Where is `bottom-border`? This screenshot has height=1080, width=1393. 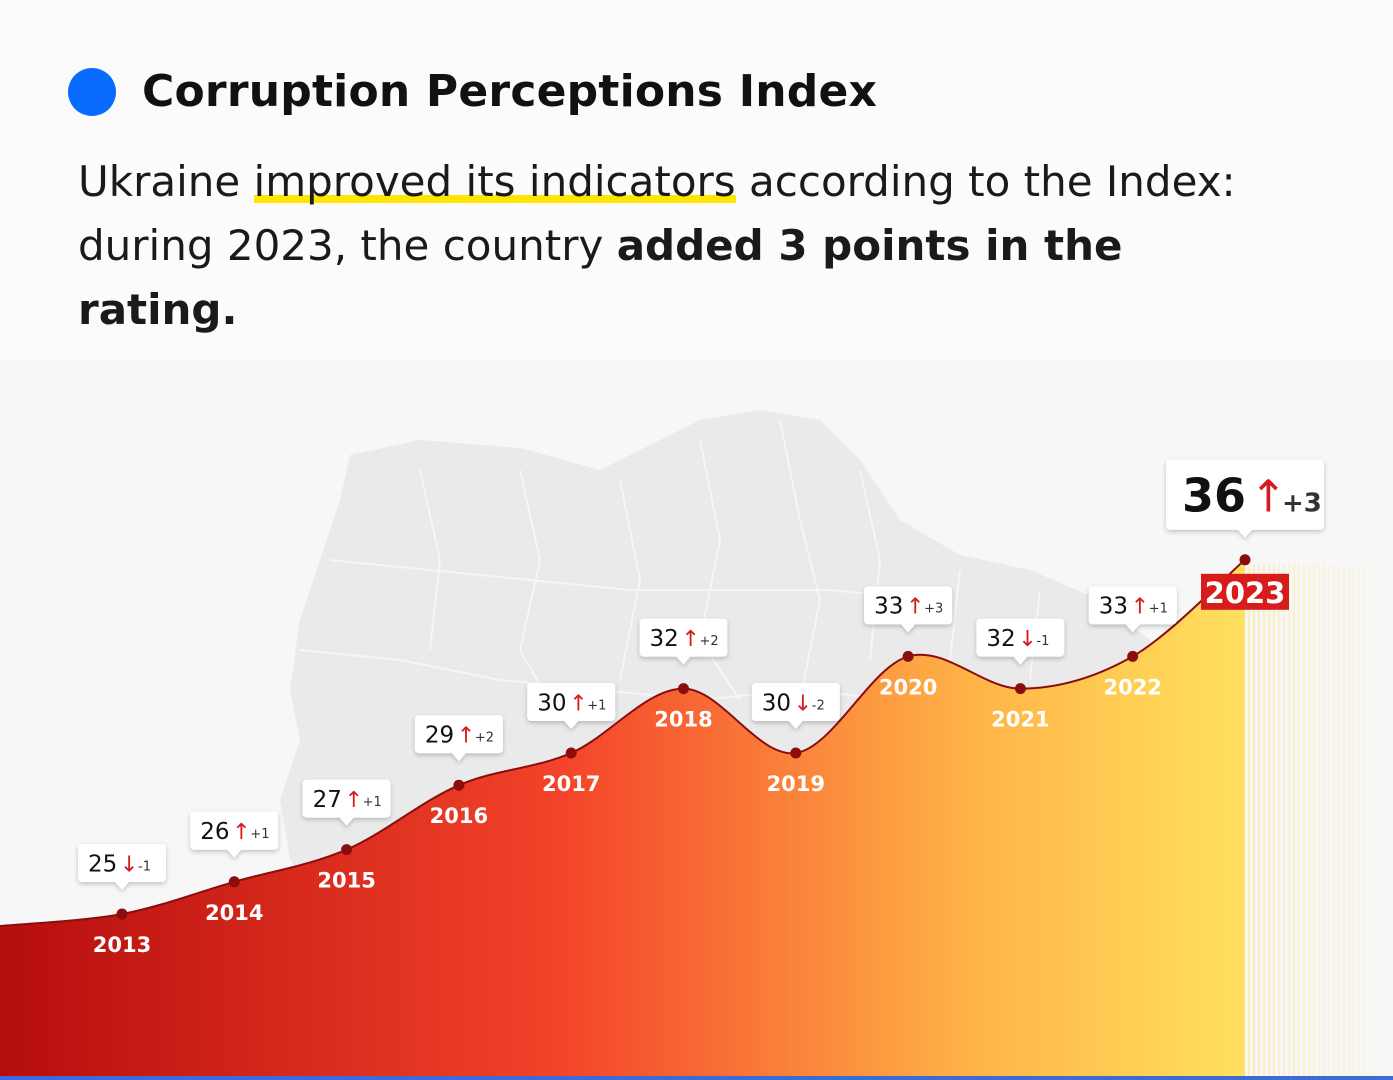
bottom-border is located at coordinates (696, 1078).